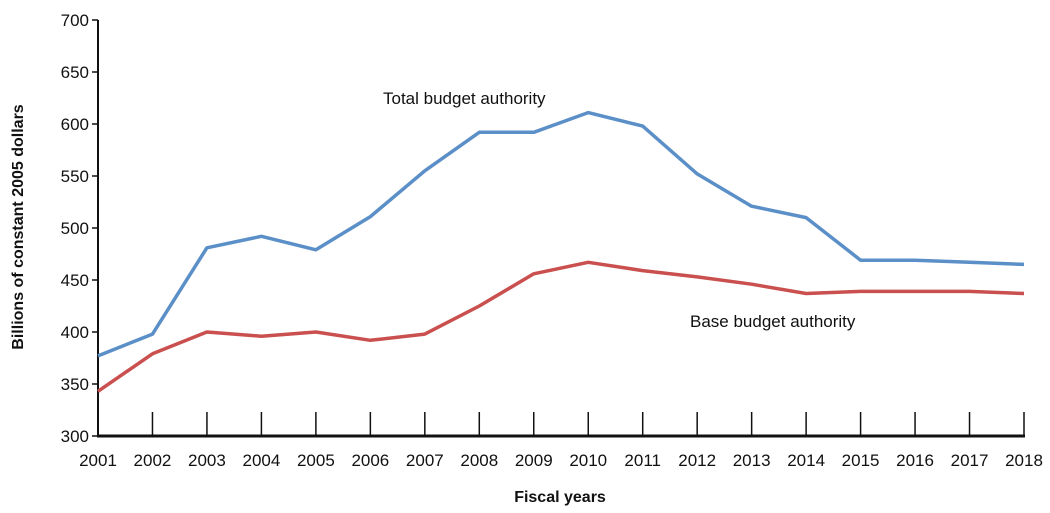 The image size is (1050, 513). Describe the element at coordinates (752, 460) in the screenshot. I see `x-tick-label: 2013` at that location.